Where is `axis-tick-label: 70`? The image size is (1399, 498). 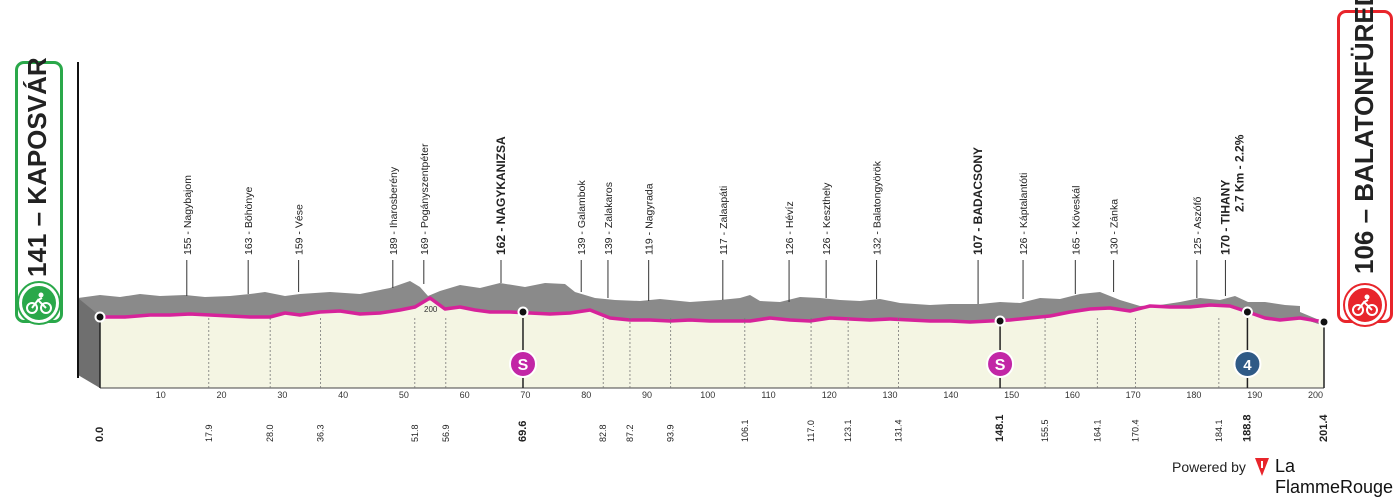 axis-tick-label: 70 is located at coordinates (525, 395).